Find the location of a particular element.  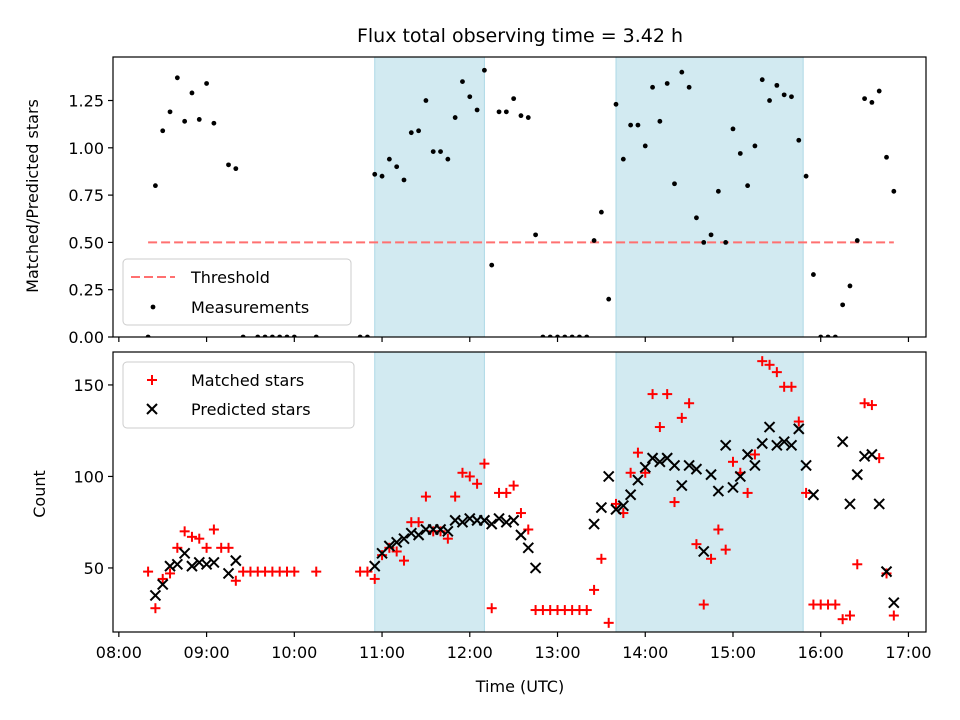

y-tick-label: 0.00 is located at coordinates (86, 337).